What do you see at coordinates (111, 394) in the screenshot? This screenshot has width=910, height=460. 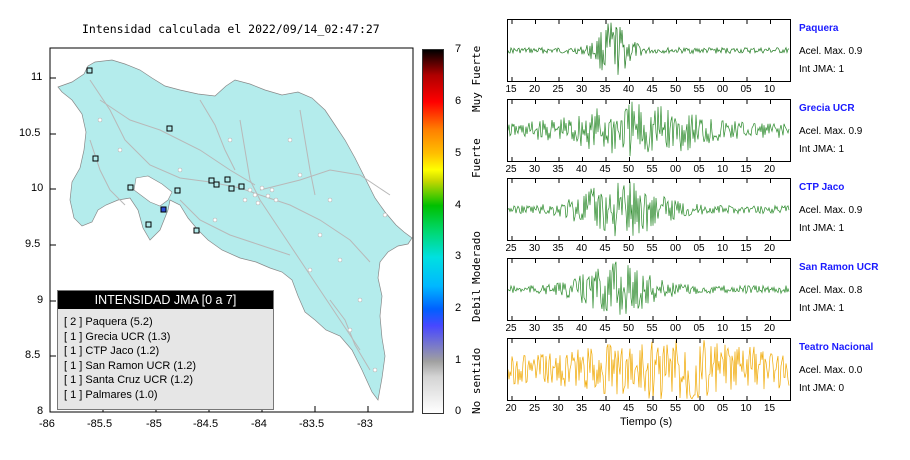 I see `legend-item: [ 1 ] Palmares (1.0)` at bounding box center [111, 394].